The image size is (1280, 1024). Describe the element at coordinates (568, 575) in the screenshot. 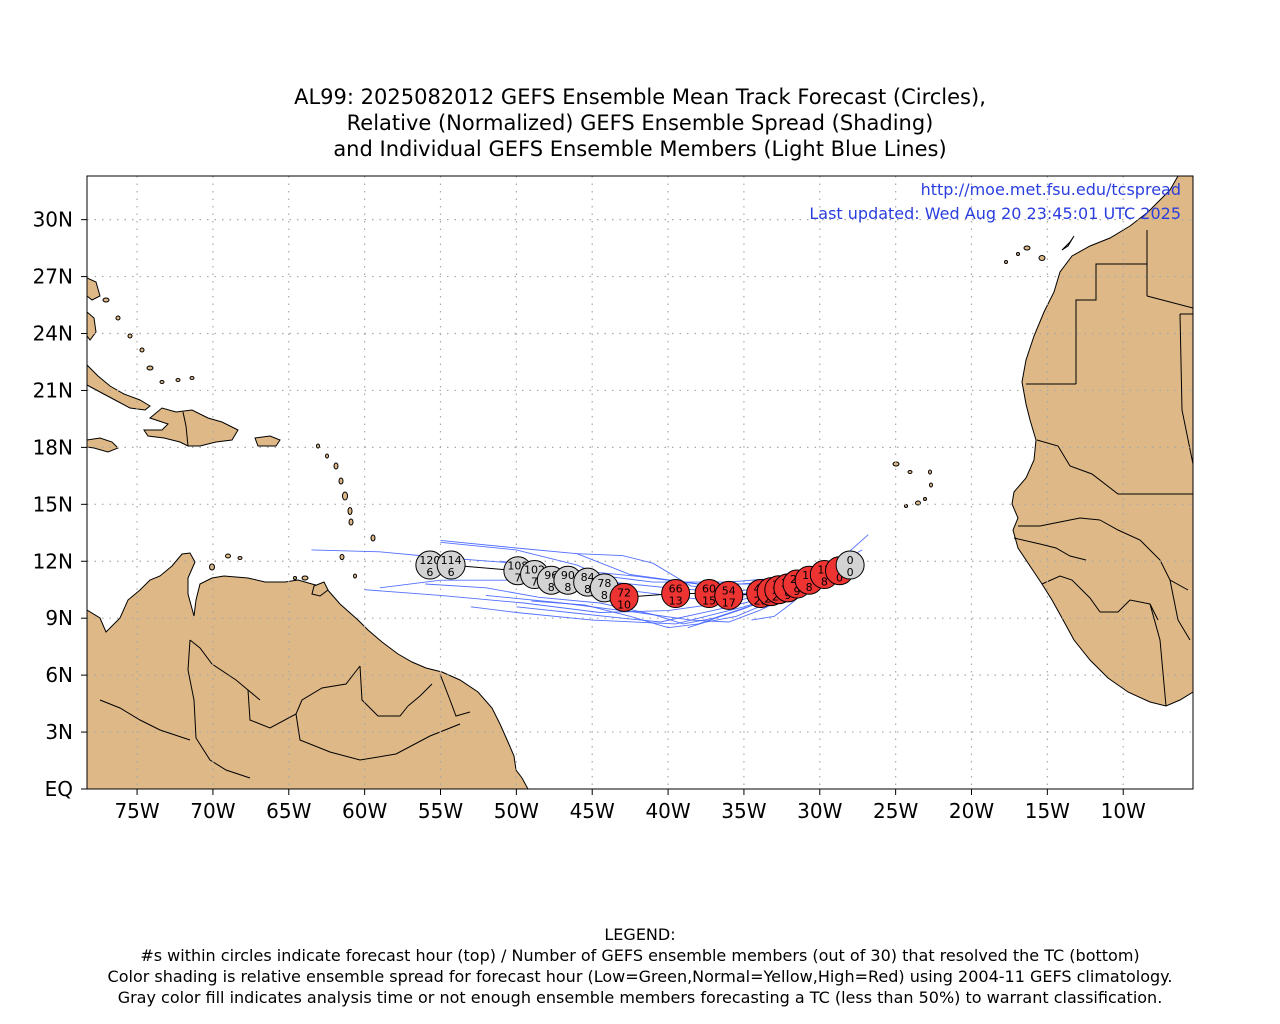

I see `forecast-hour-label: 90` at that location.